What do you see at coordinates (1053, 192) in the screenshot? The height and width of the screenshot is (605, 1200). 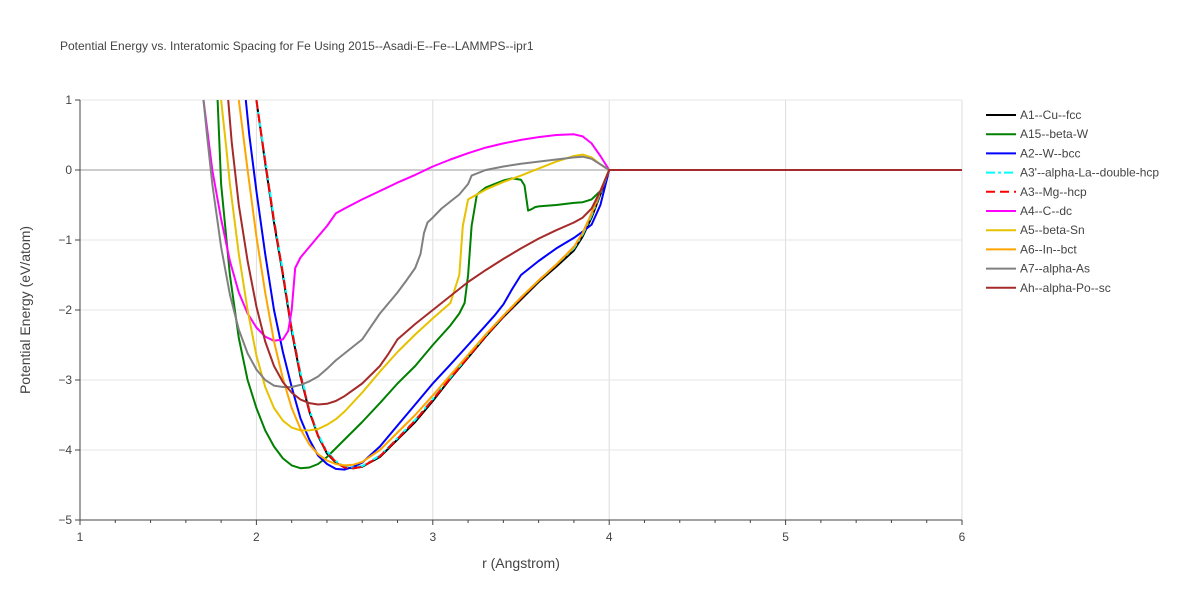 I see `legend-label: A3--Mg--hcp` at bounding box center [1053, 192].